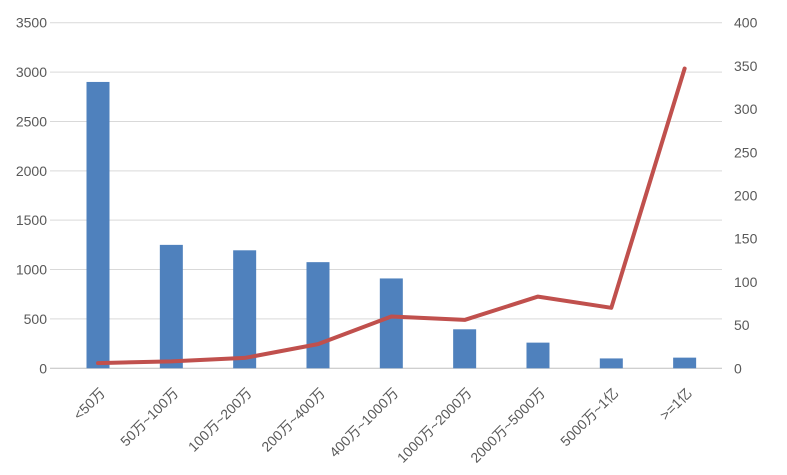 The width and height of the screenshot is (787, 475). I want to click on left-axis-tick-label: 1500, so click(31, 220).